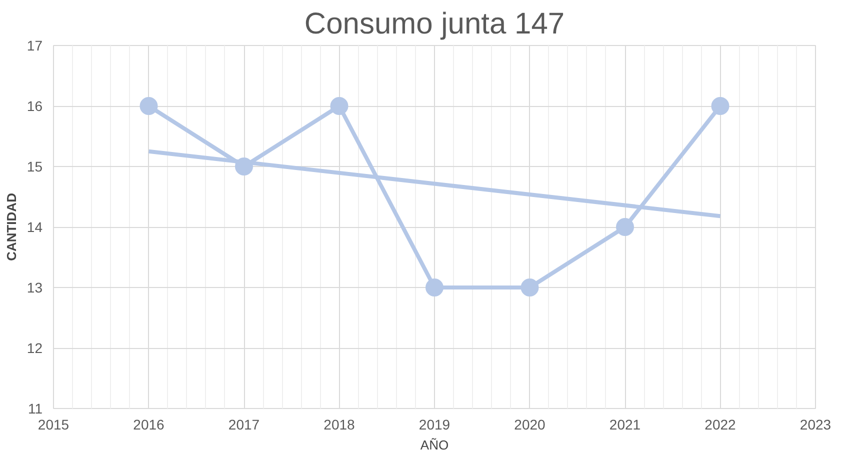  Describe the element at coordinates (34, 348) in the screenshot. I see `y-tick-label: 12` at that location.